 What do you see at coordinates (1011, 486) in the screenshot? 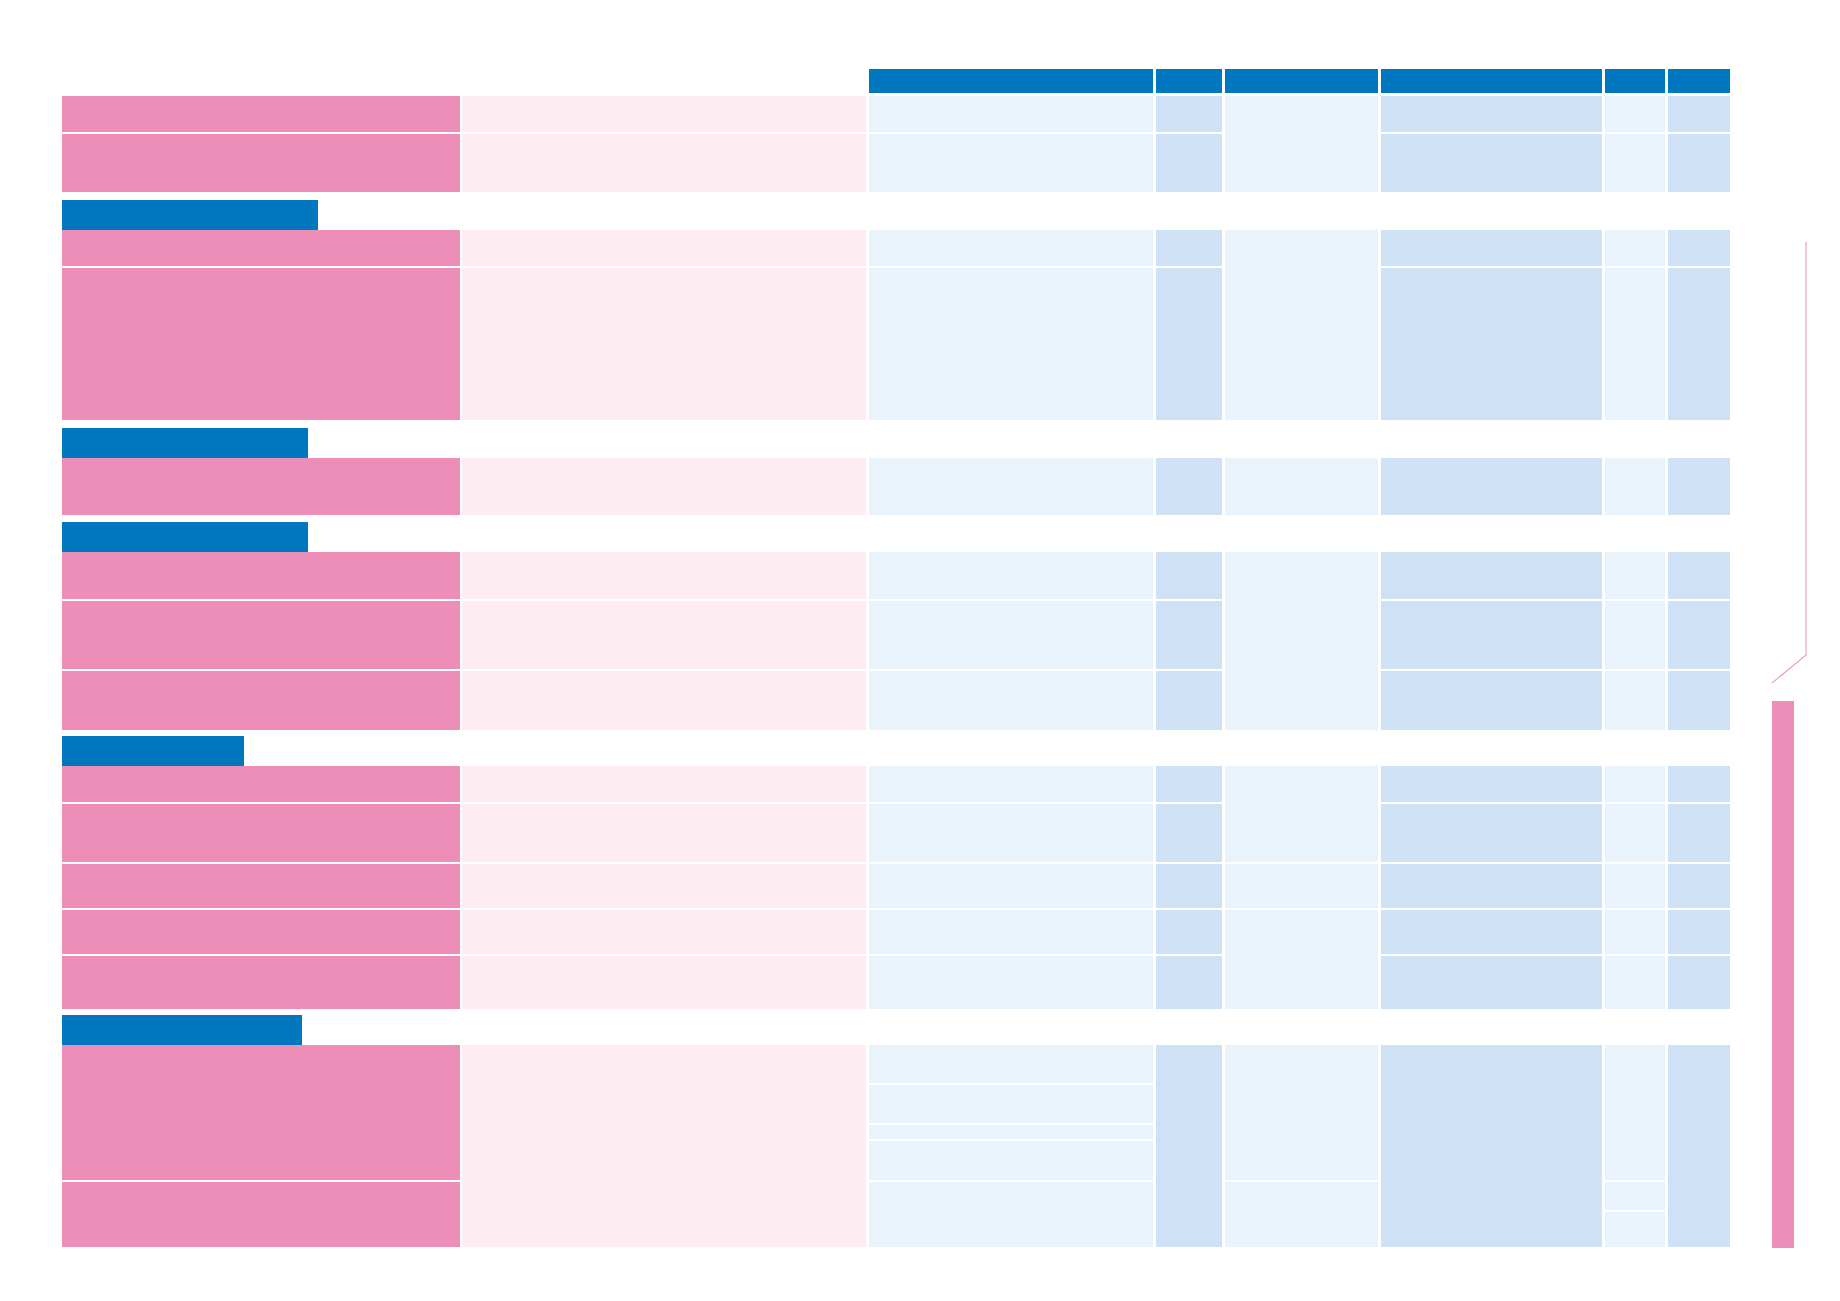
I see `s3-r1-c1` at bounding box center [1011, 486].